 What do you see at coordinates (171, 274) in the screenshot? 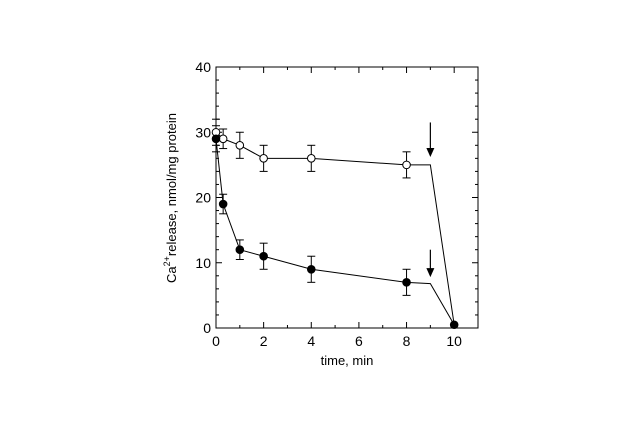
I see `y-axis-label-main: Ca` at bounding box center [171, 274].